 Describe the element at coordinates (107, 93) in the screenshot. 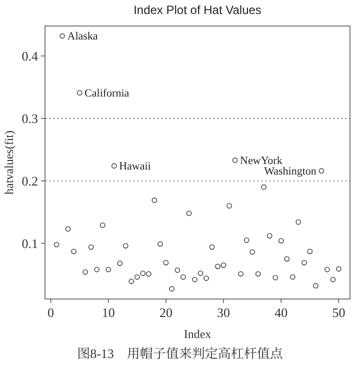

I see `annotation: California` at that location.